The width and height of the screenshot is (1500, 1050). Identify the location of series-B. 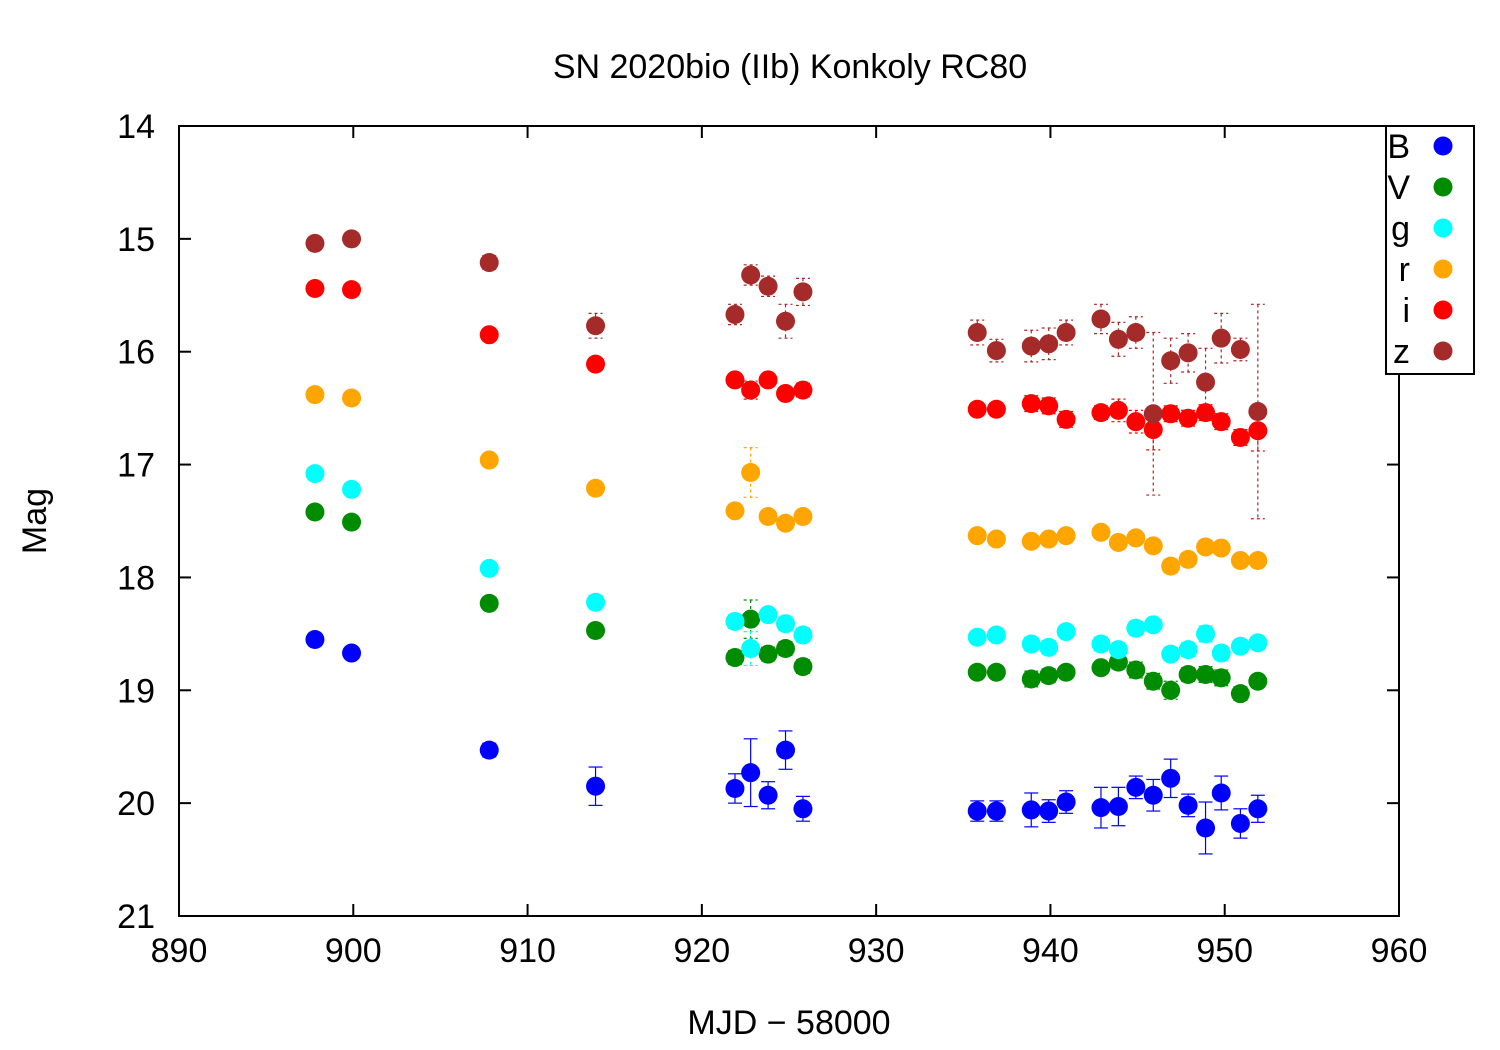
(786, 742).